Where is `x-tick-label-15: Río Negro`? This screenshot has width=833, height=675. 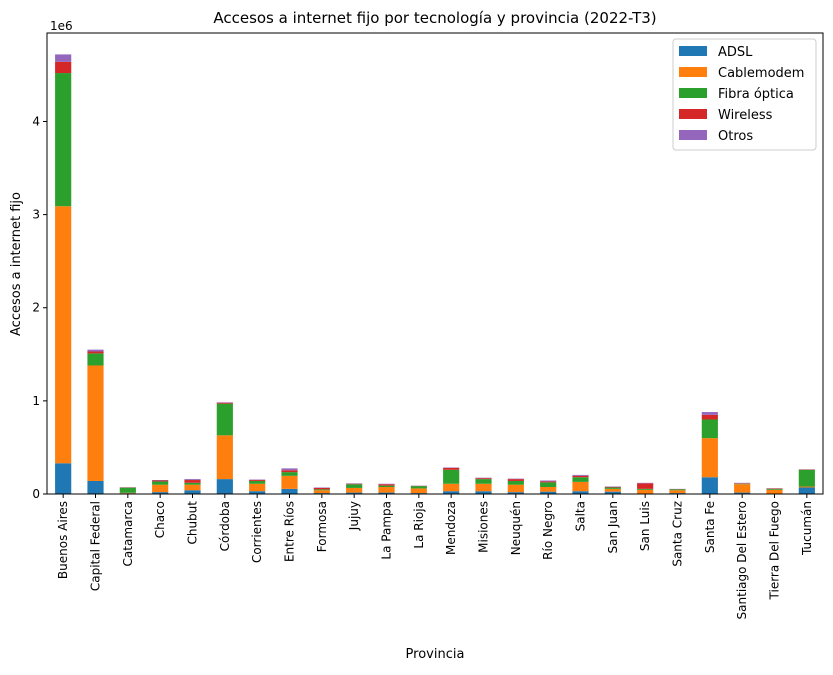 x-tick-label-15: Río Negro is located at coordinates (548, 530).